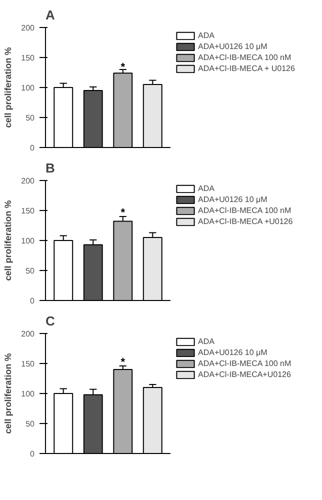 This screenshot has height=500, width=322. Describe the element at coordinates (51, 321) in the screenshot. I see `chart-title: C` at that location.